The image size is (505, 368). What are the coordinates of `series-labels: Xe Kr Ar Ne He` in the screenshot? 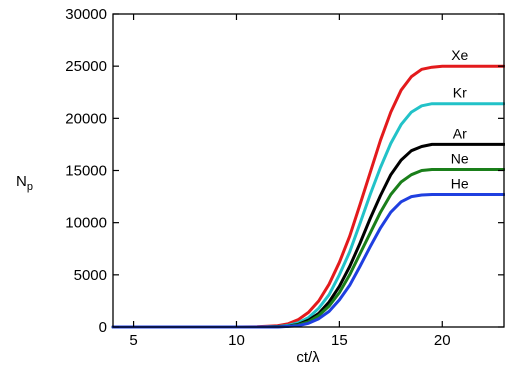 It's located at (460, 119).